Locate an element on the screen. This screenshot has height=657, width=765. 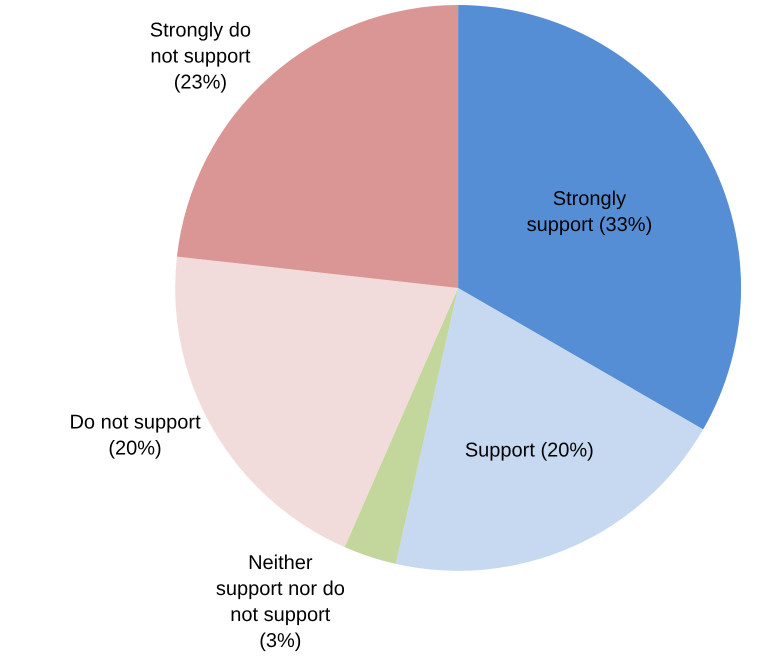
pie-slice is located at coordinates (401, 426).